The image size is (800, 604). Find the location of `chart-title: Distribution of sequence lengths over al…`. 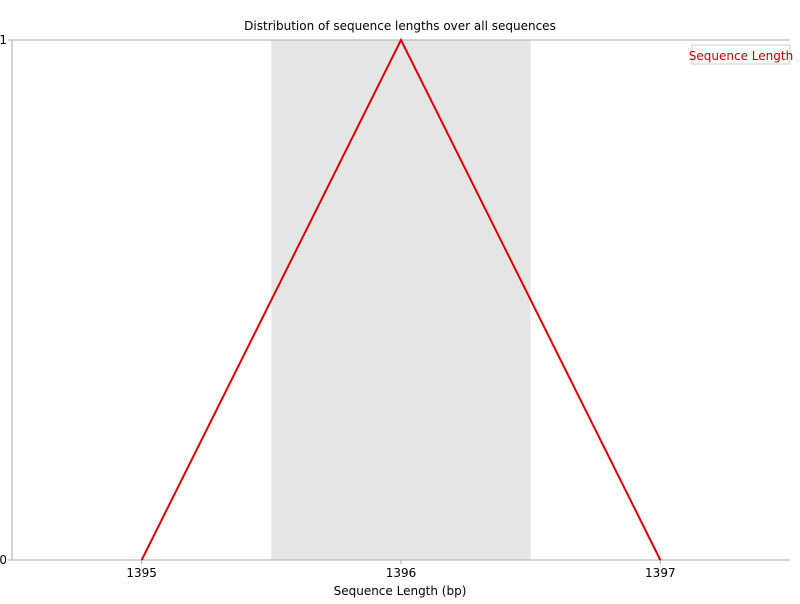

chart-title: Distribution of sequence lengths over al… is located at coordinates (400, 26).